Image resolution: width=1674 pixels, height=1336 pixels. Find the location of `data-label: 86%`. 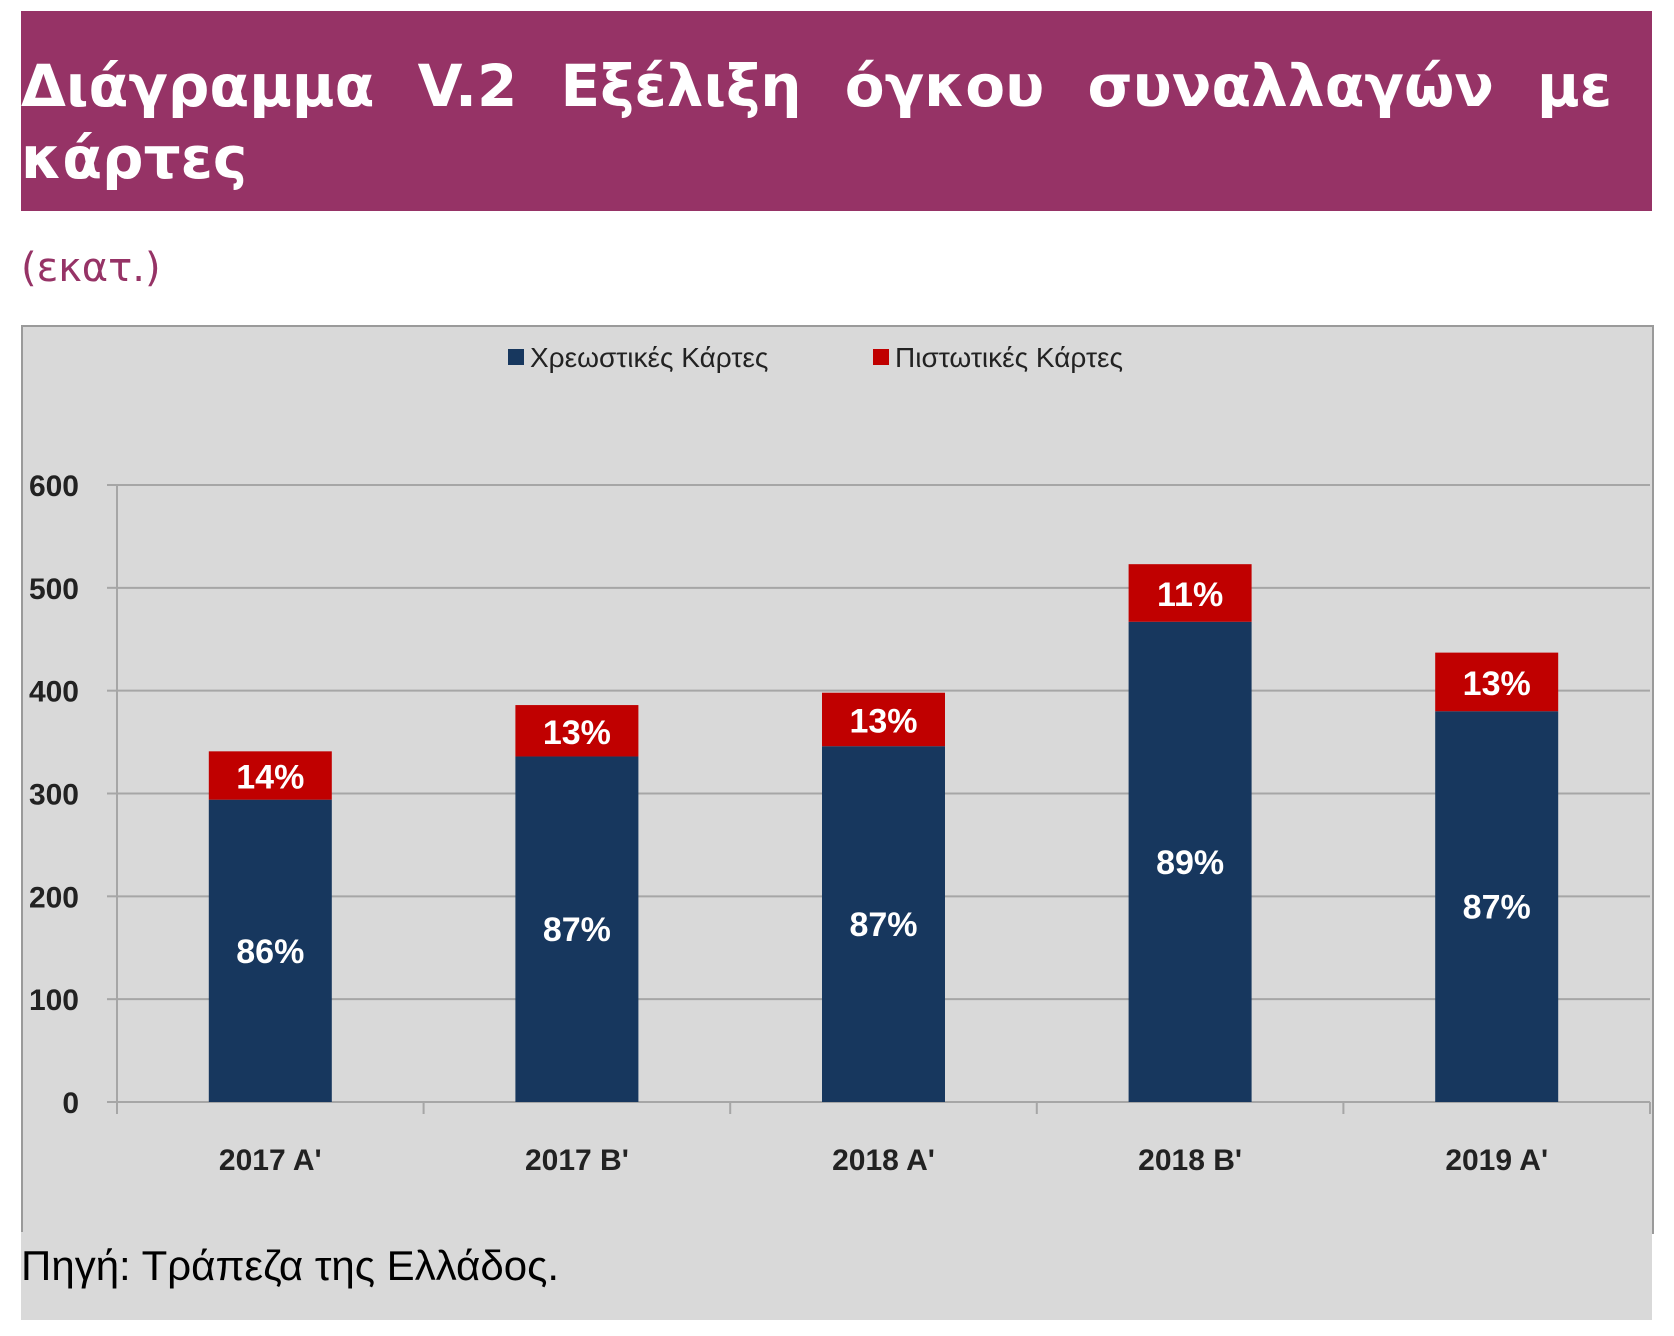

data-label: 86% is located at coordinates (270, 952).